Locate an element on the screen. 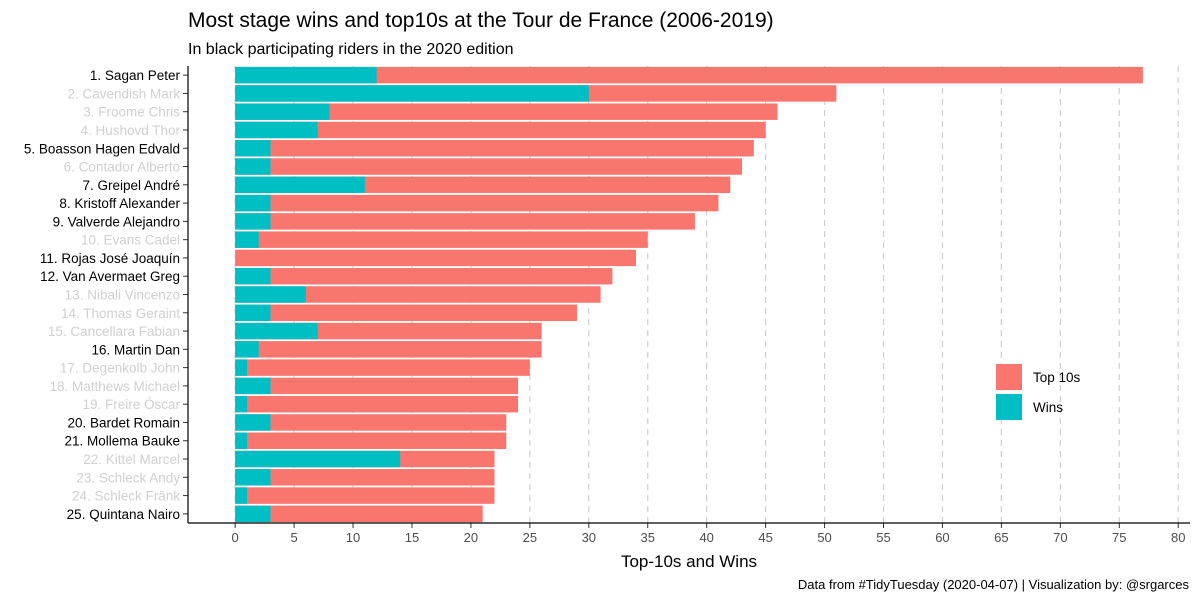 The height and width of the screenshot is (600, 1200). category-label: 14. Thomas Geraint is located at coordinates (120, 313).